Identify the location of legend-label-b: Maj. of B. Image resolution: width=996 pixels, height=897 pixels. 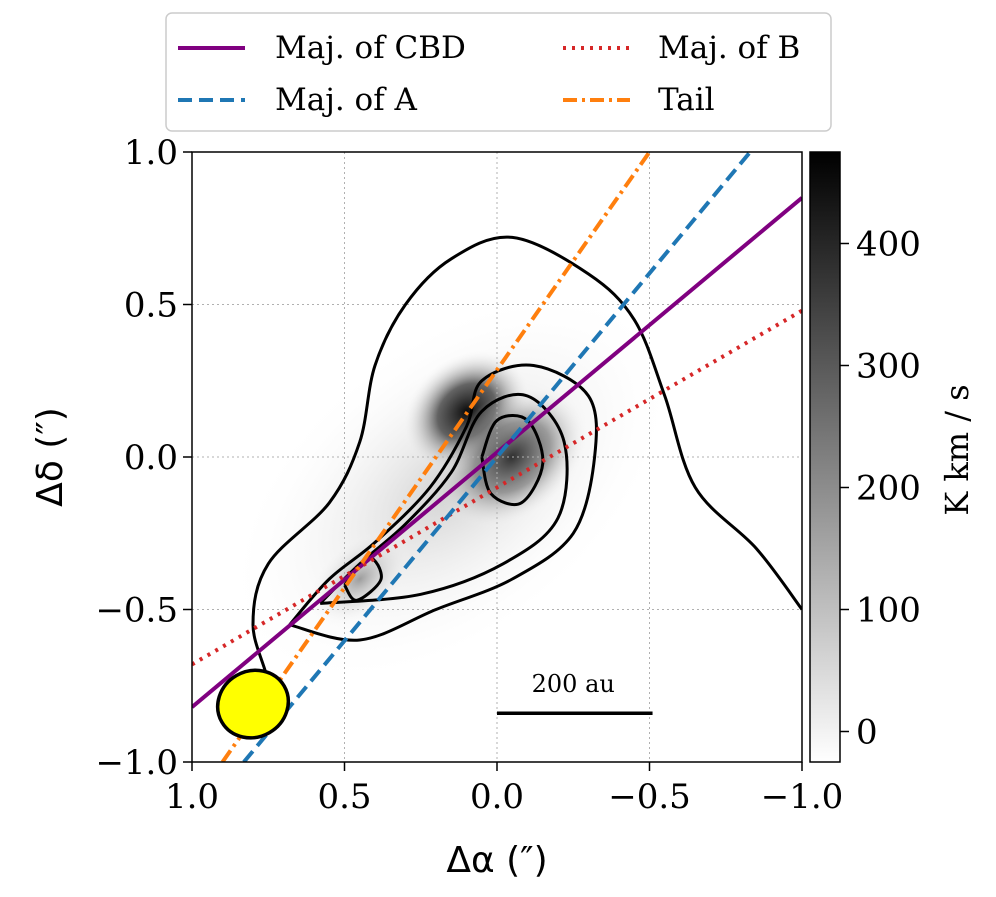
(729, 48).